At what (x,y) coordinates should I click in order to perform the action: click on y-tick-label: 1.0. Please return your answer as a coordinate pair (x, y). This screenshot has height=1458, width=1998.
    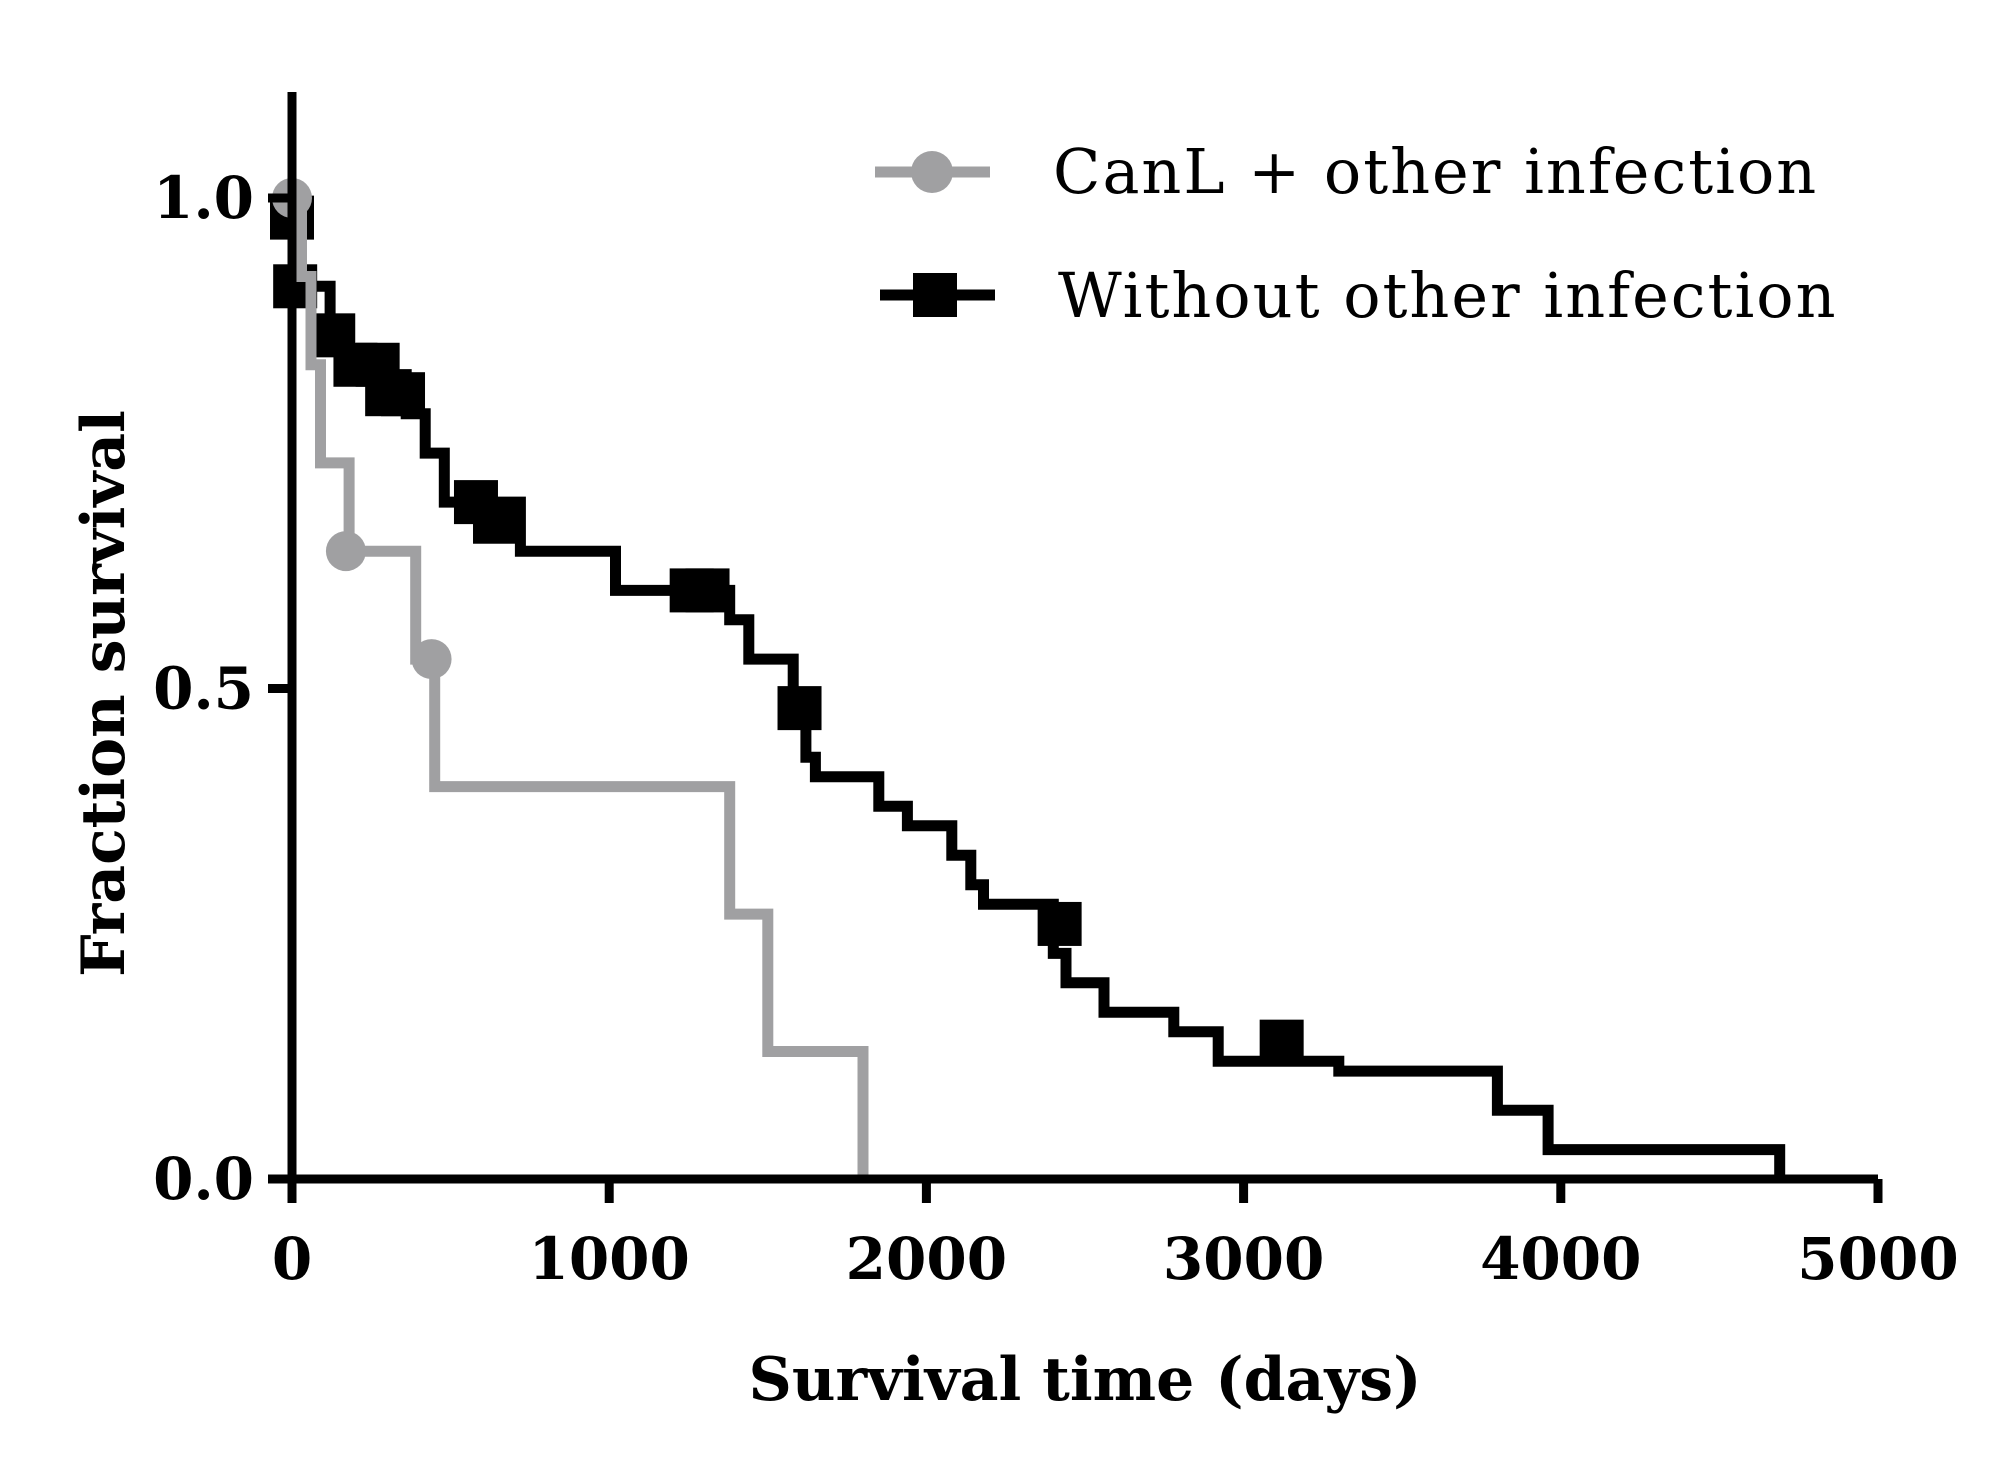
    Looking at the image, I should click on (203, 198).